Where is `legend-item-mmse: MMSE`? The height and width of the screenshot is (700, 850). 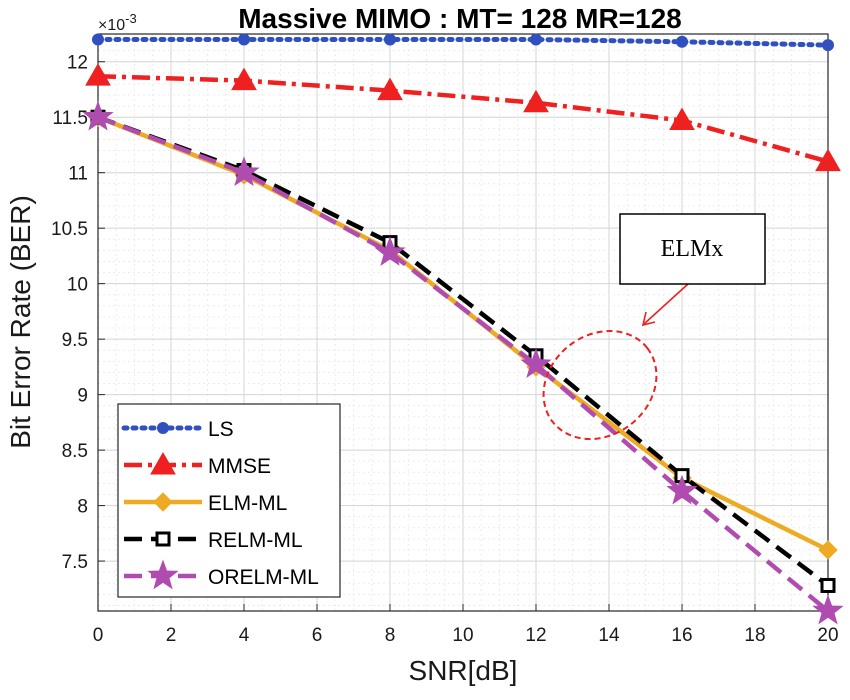 legend-item-mmse: MMSE is located at coordinates (197, 464).